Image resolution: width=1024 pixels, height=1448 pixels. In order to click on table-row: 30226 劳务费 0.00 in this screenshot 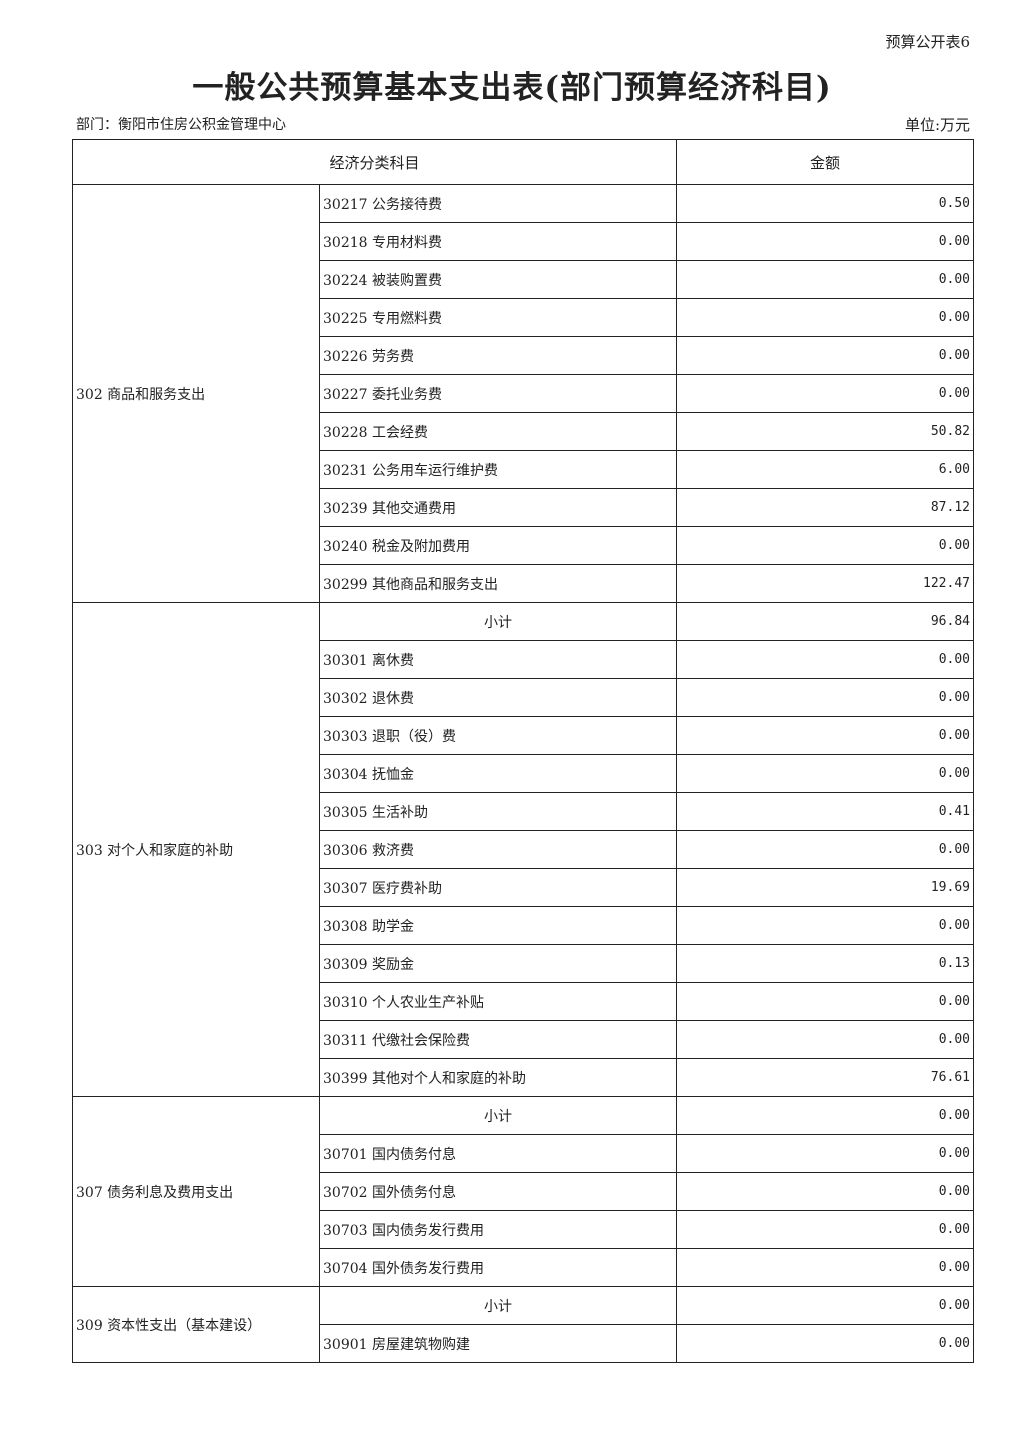, I will do `click(523, 355)`.